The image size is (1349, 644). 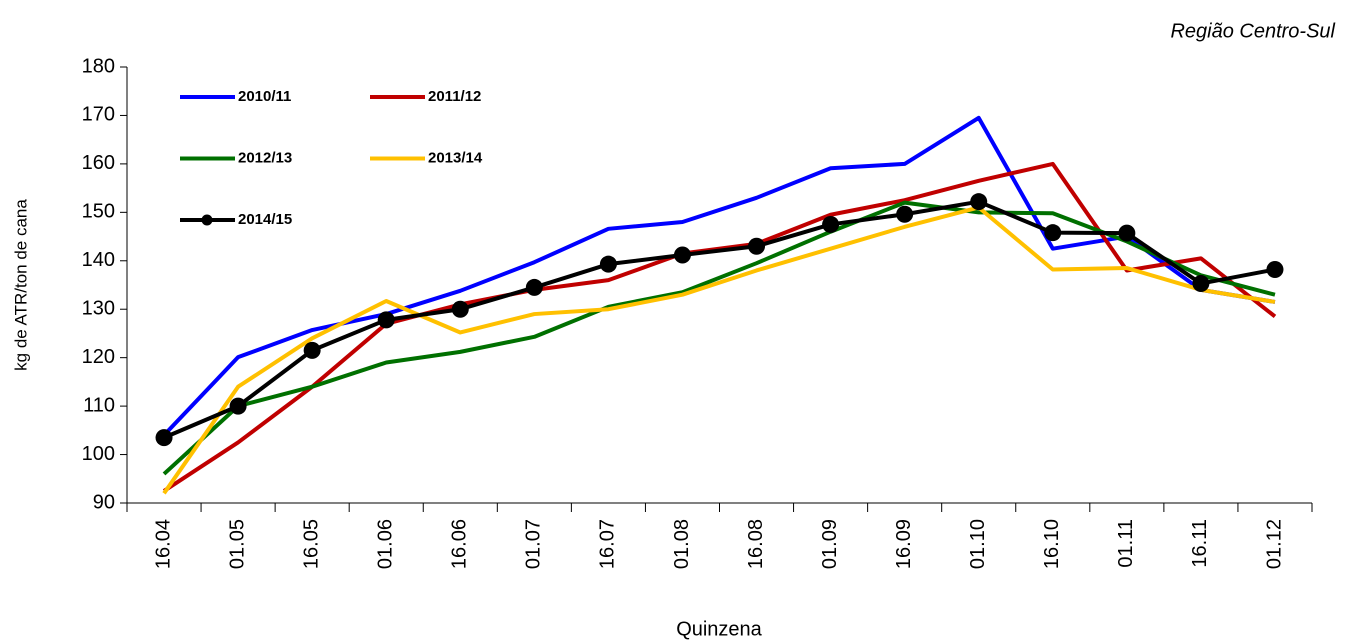 I want to click on y-tick-label: 100, so click(x=98, y=454).